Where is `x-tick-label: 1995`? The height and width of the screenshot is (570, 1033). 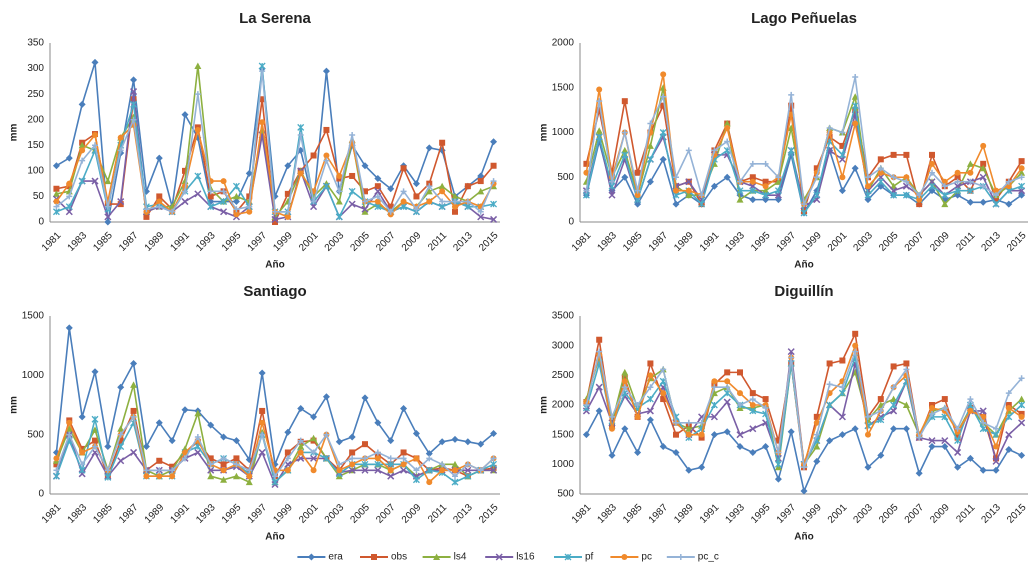 x-tick-label: 1995 is located at coordinates (232, 242).